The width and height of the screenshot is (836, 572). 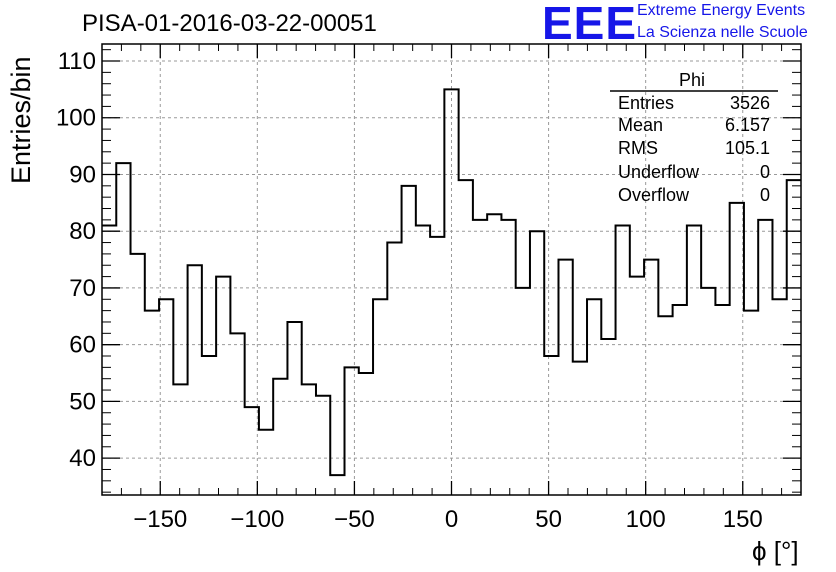 I want to click on x-tick-label: 100, so click(x=646, y=519).